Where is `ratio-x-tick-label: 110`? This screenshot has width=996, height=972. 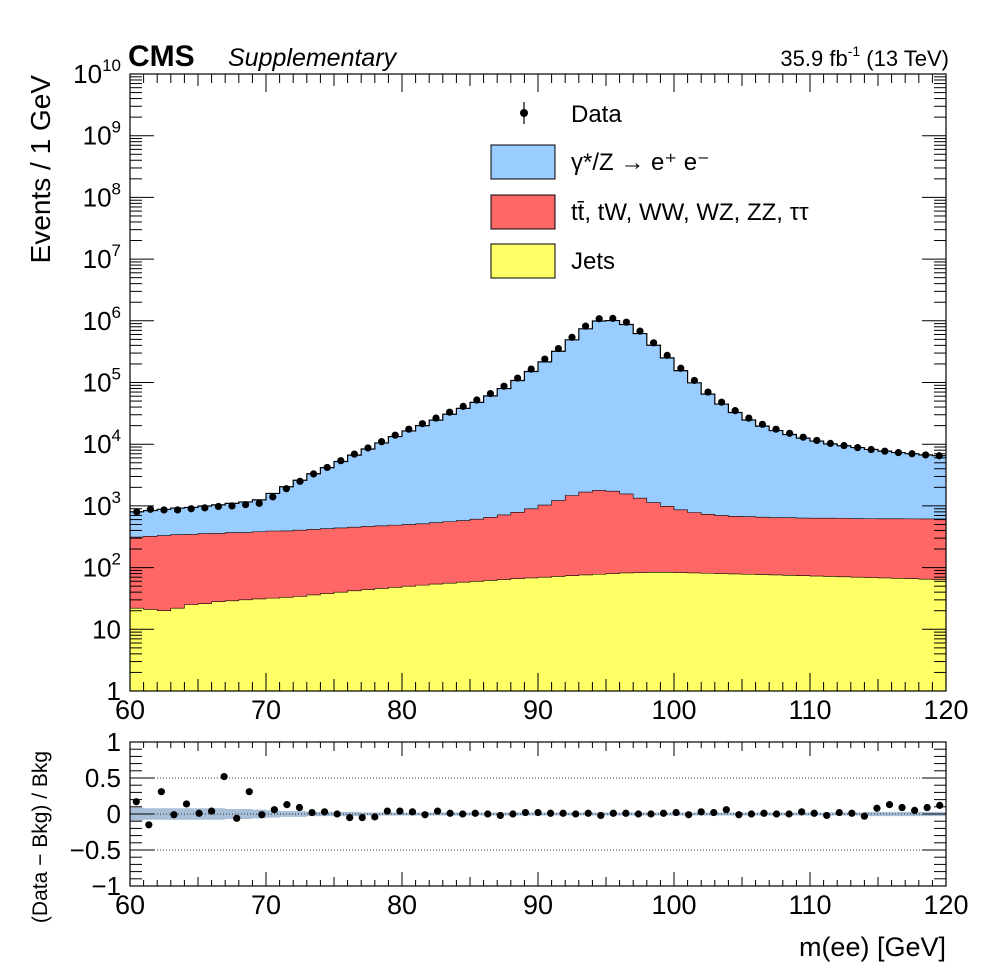
ratio-x-tick-label: 110 is located at coordinates (809, 905).